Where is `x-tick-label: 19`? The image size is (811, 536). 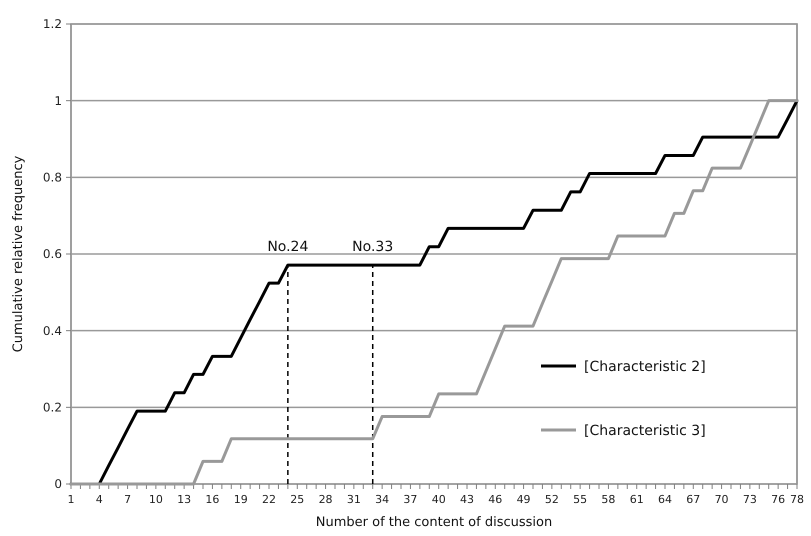 x-tick-label: 19 is located at coordinates (241, 499).